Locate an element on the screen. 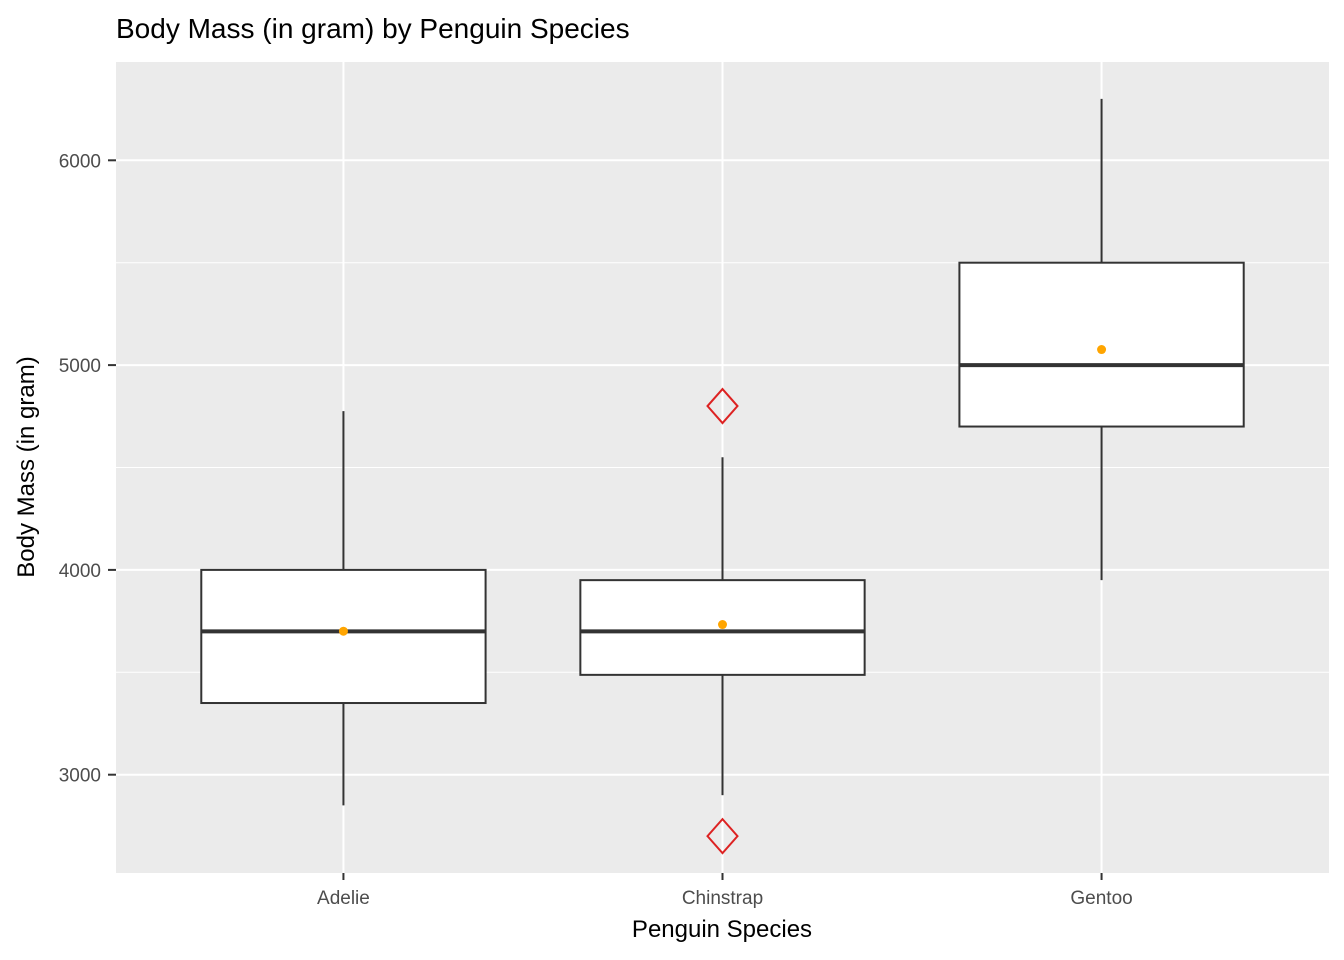 This screenshot has width=1344, height=960. box-adelie is located at coordinates (343, 636).